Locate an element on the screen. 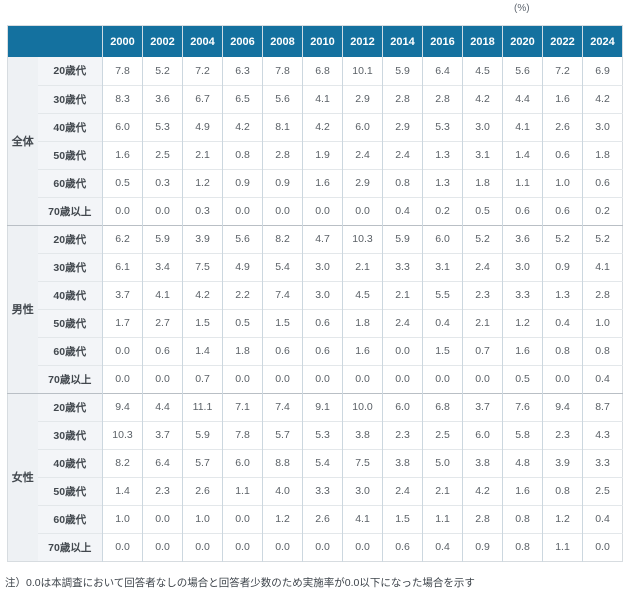 The width and height of the screenshot is (630, 602). value-cell: 3.7 is located at coordinates (162, 434).